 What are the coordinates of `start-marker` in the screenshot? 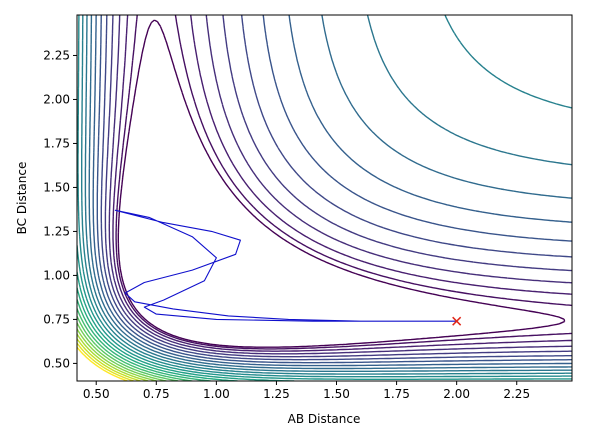 It's located at (457, 321).